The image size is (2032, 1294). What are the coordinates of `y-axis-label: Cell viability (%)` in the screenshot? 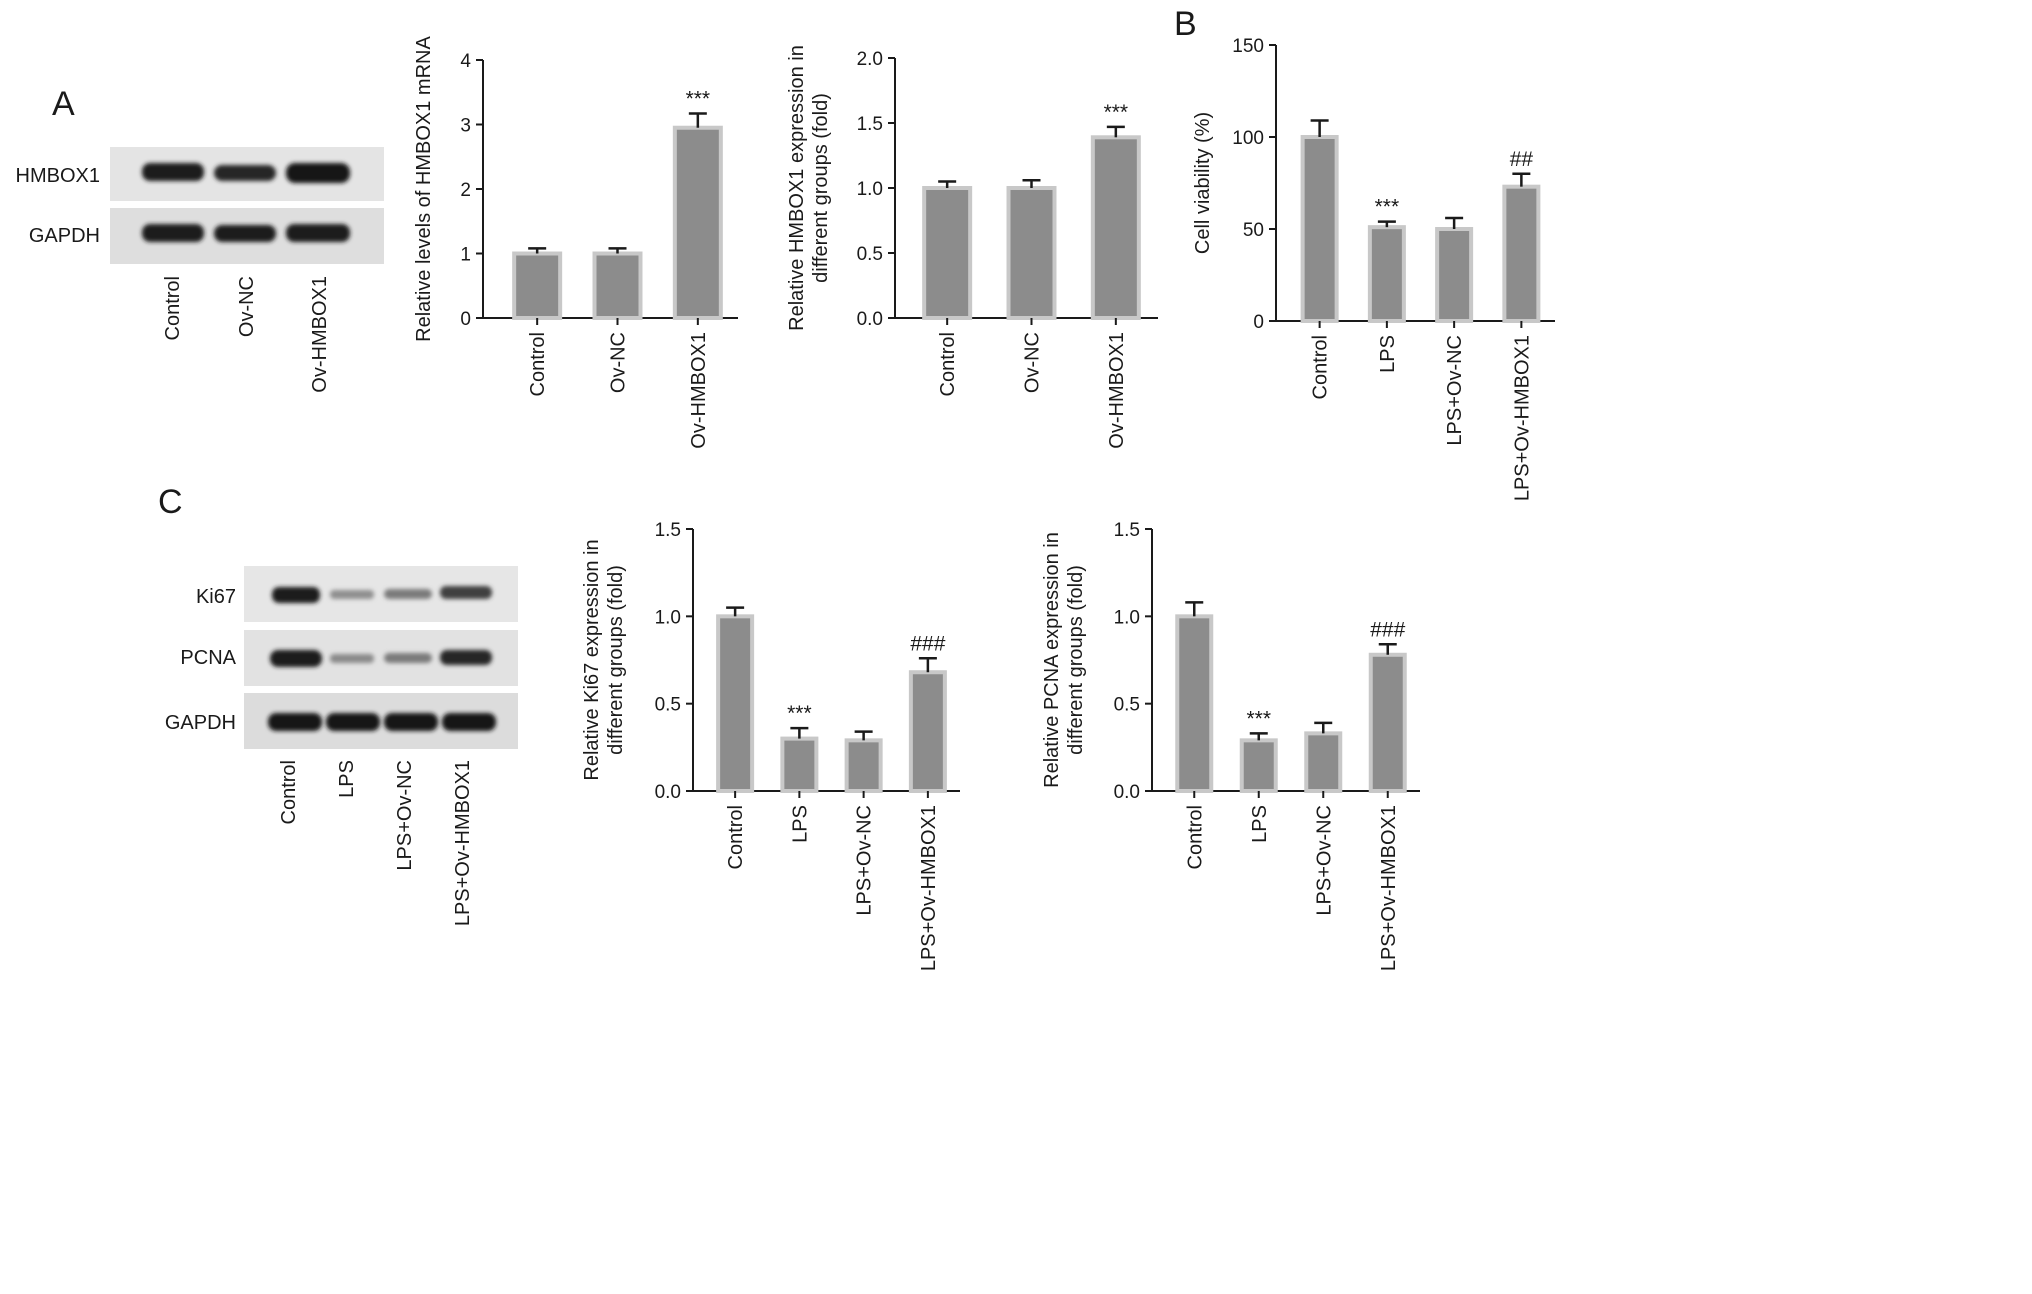 It's located at (1203, 183).